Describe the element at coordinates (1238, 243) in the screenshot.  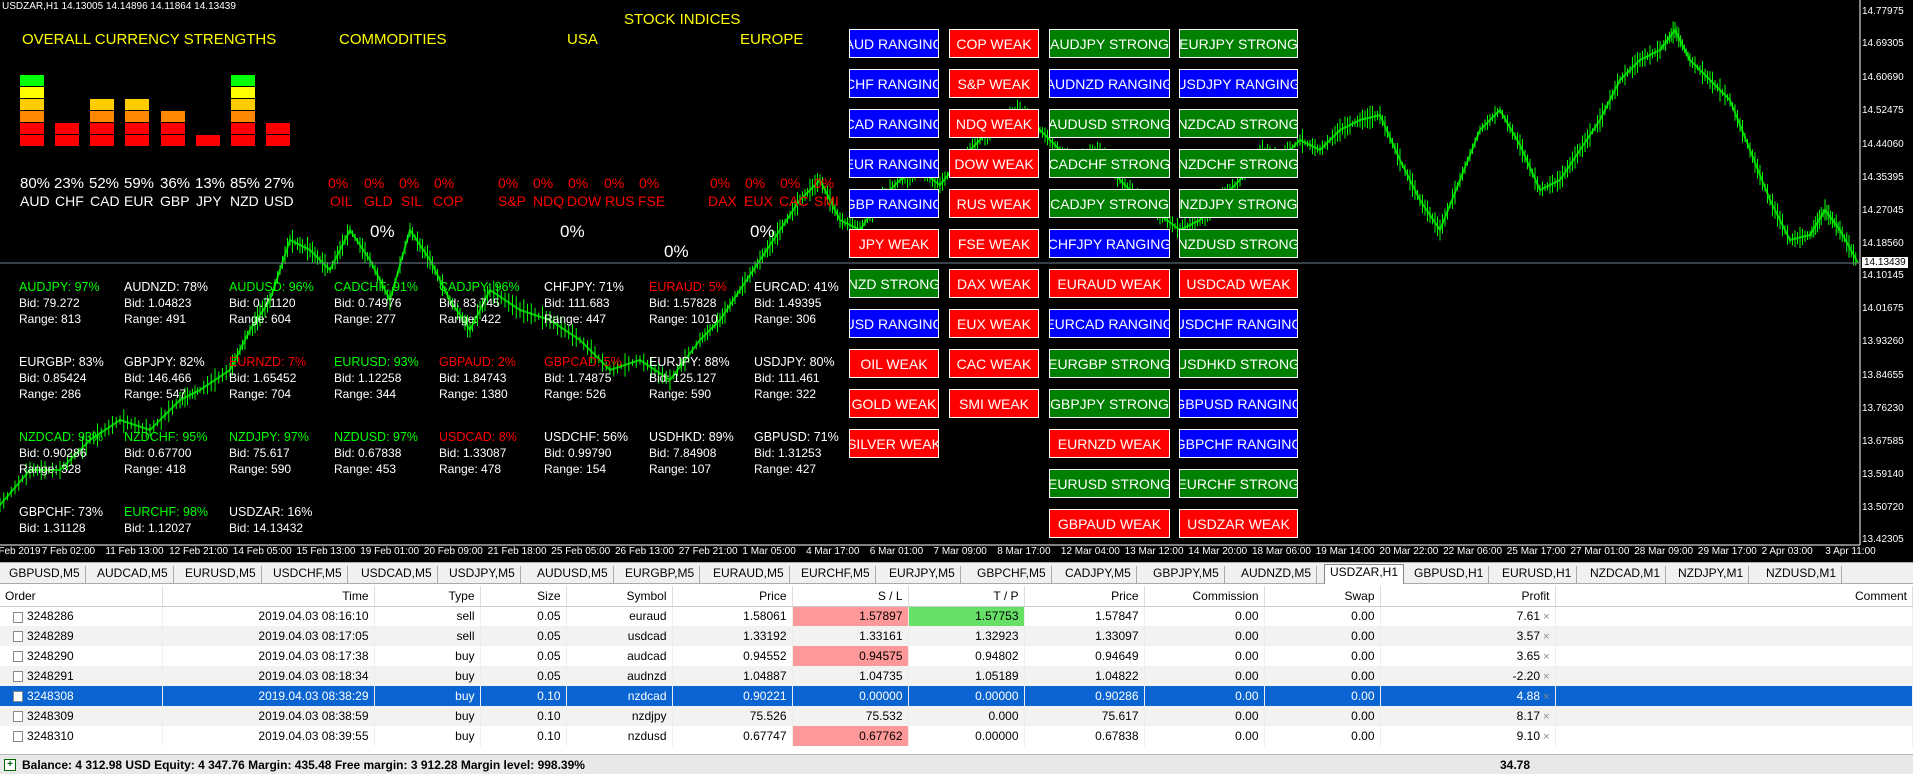
I see `signal-button: NZDUSD STRONG` at that location.